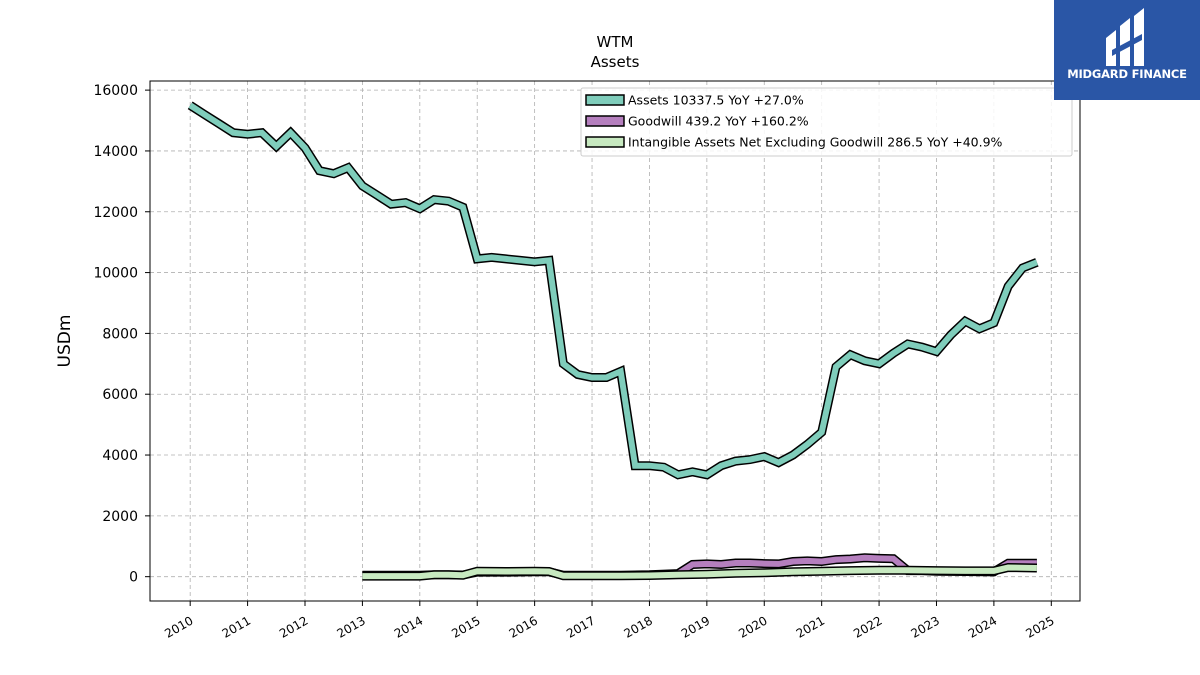  Describe the element at coordinates (695, 626) in the screenshot. I see `x-tick-label: 2019` at that location.